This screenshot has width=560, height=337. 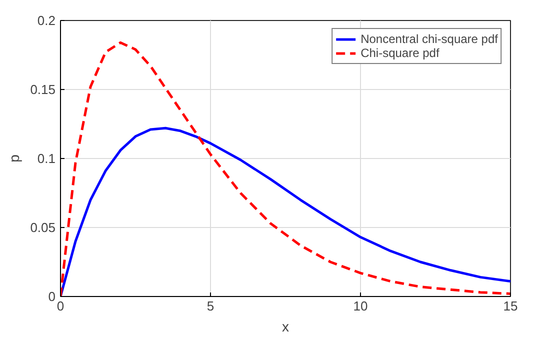 I want to click on y-tick-label: 0, so click(x=52, y=296).